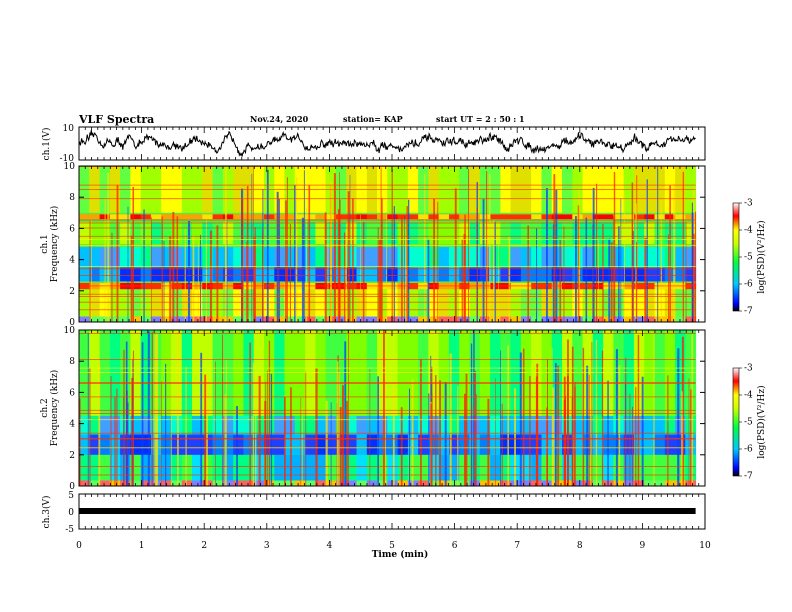  What do you see at coordinates (142, 546) in the screenshot?
I see `xtick-label: 1` at bounding box center [142, 546].